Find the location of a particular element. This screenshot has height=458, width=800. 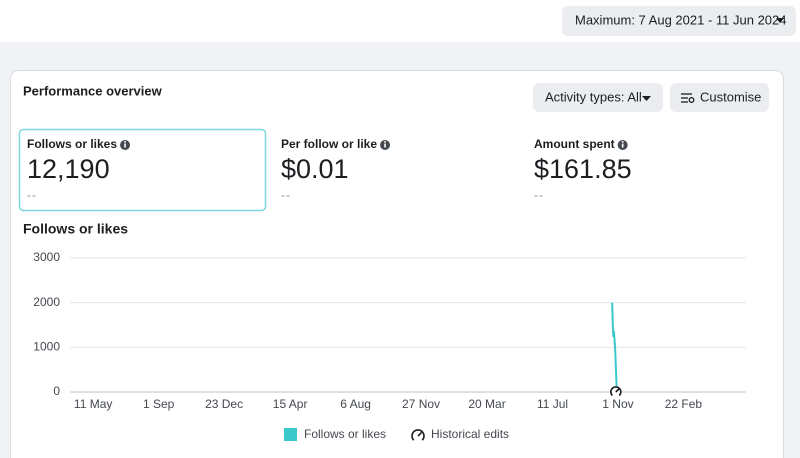

activity-filter-button is located at coordinates (598, 97).